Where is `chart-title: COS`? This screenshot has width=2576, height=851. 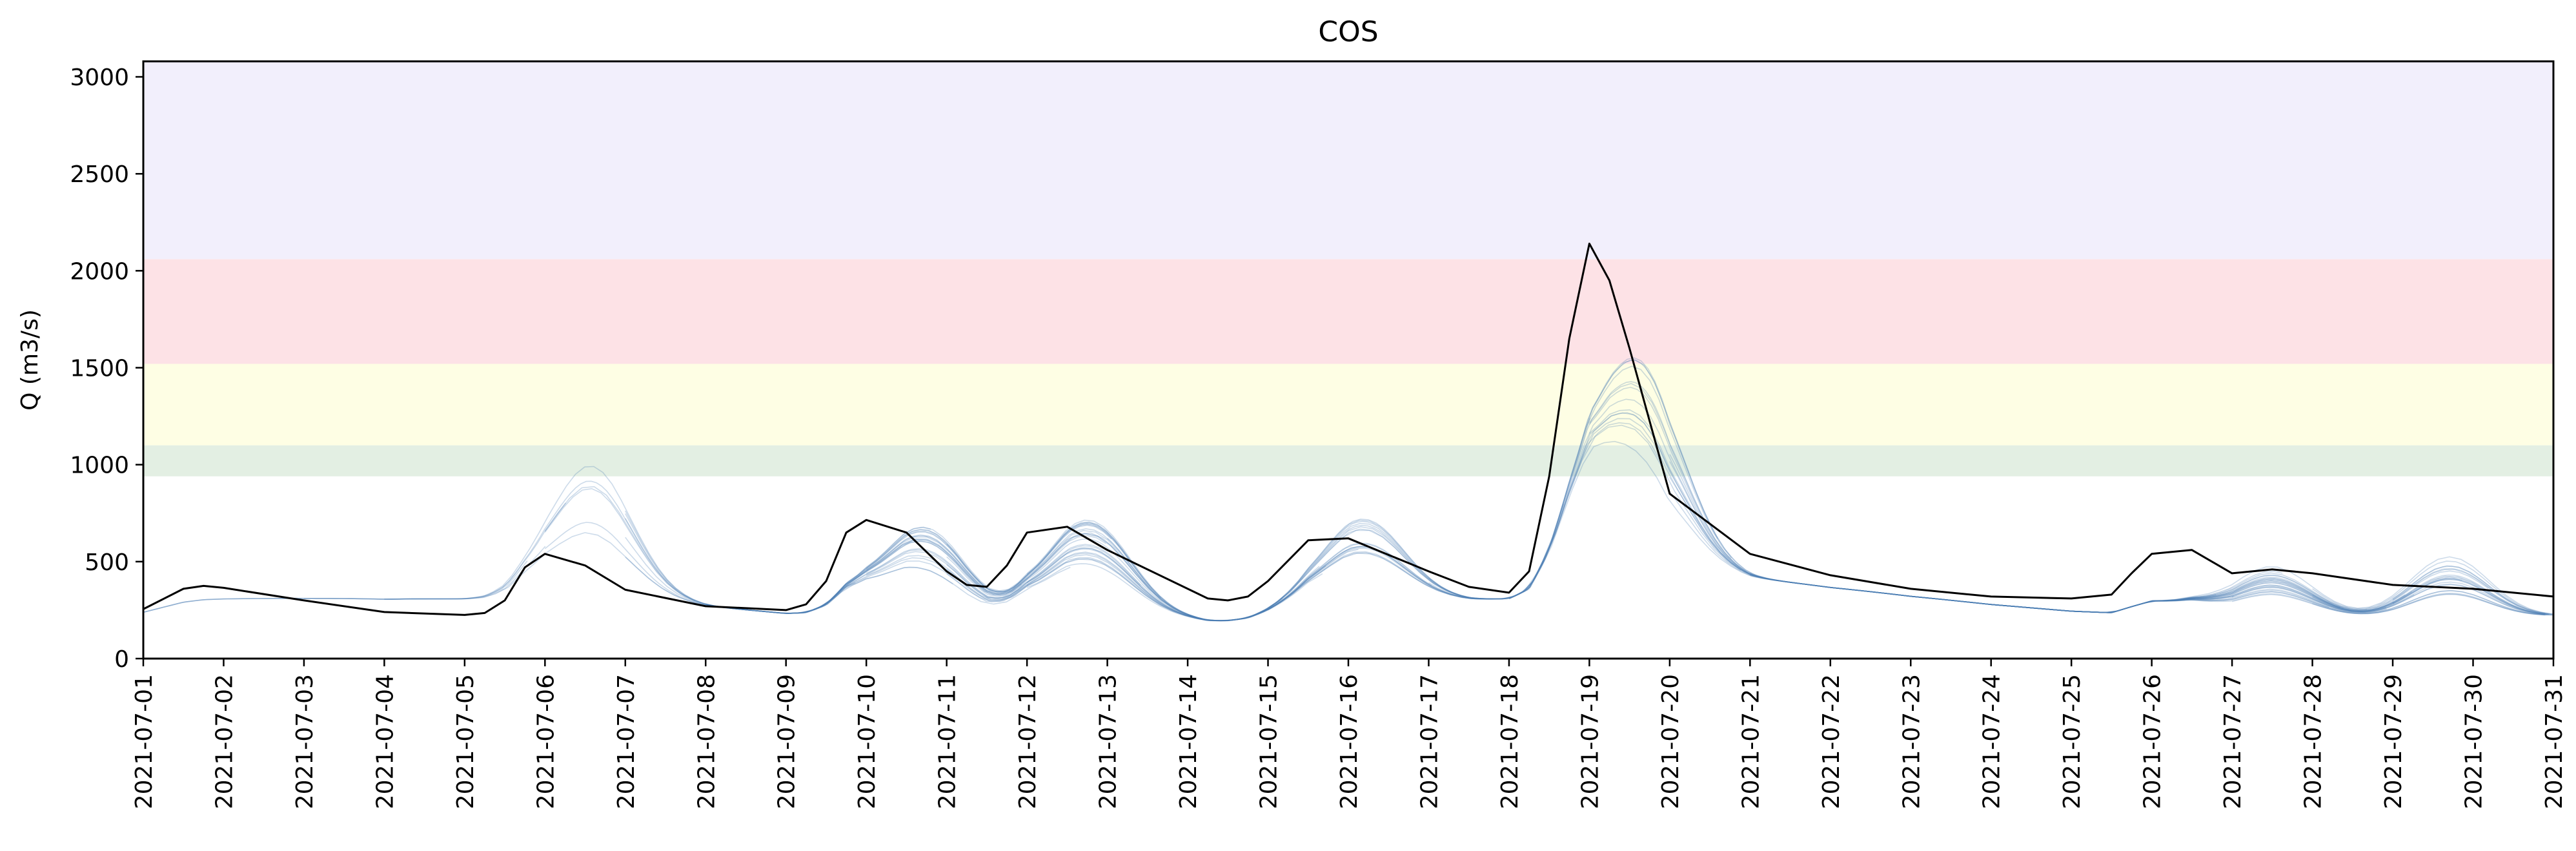
chart-title: COS is located at coordinates (1348, 31).